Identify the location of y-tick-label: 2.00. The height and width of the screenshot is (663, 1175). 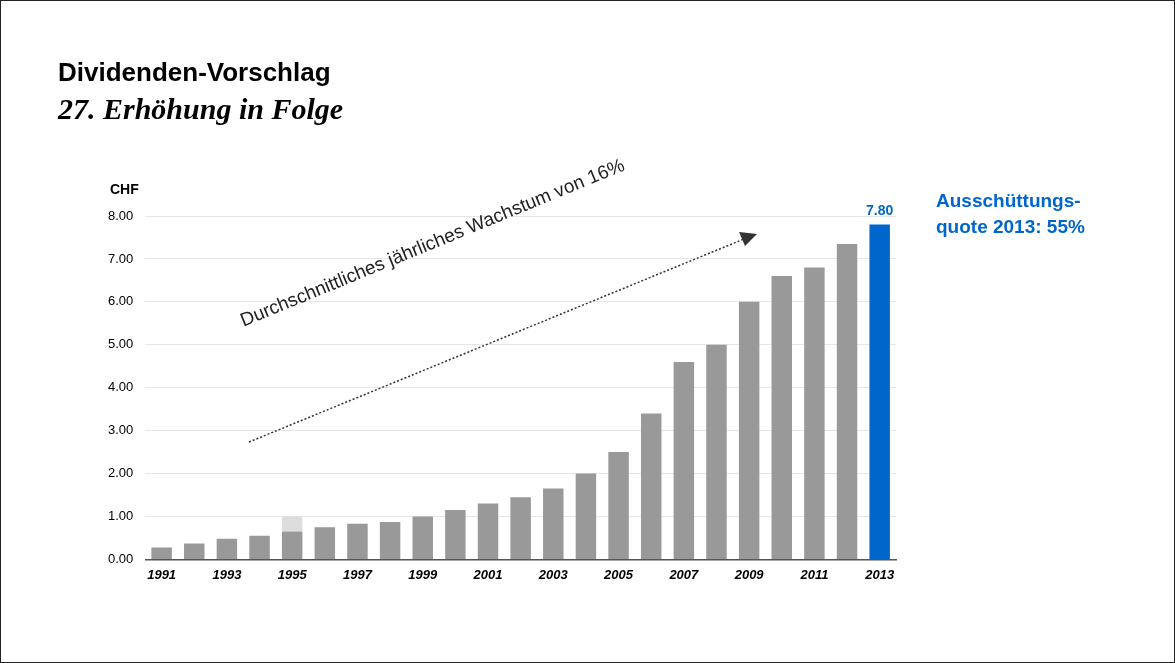
(120, 473).